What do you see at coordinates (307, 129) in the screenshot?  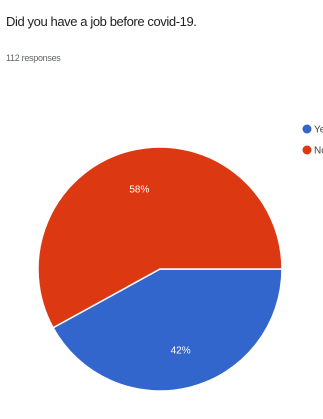 I see `legend-marker-yes` at bounding box center [307, 129].